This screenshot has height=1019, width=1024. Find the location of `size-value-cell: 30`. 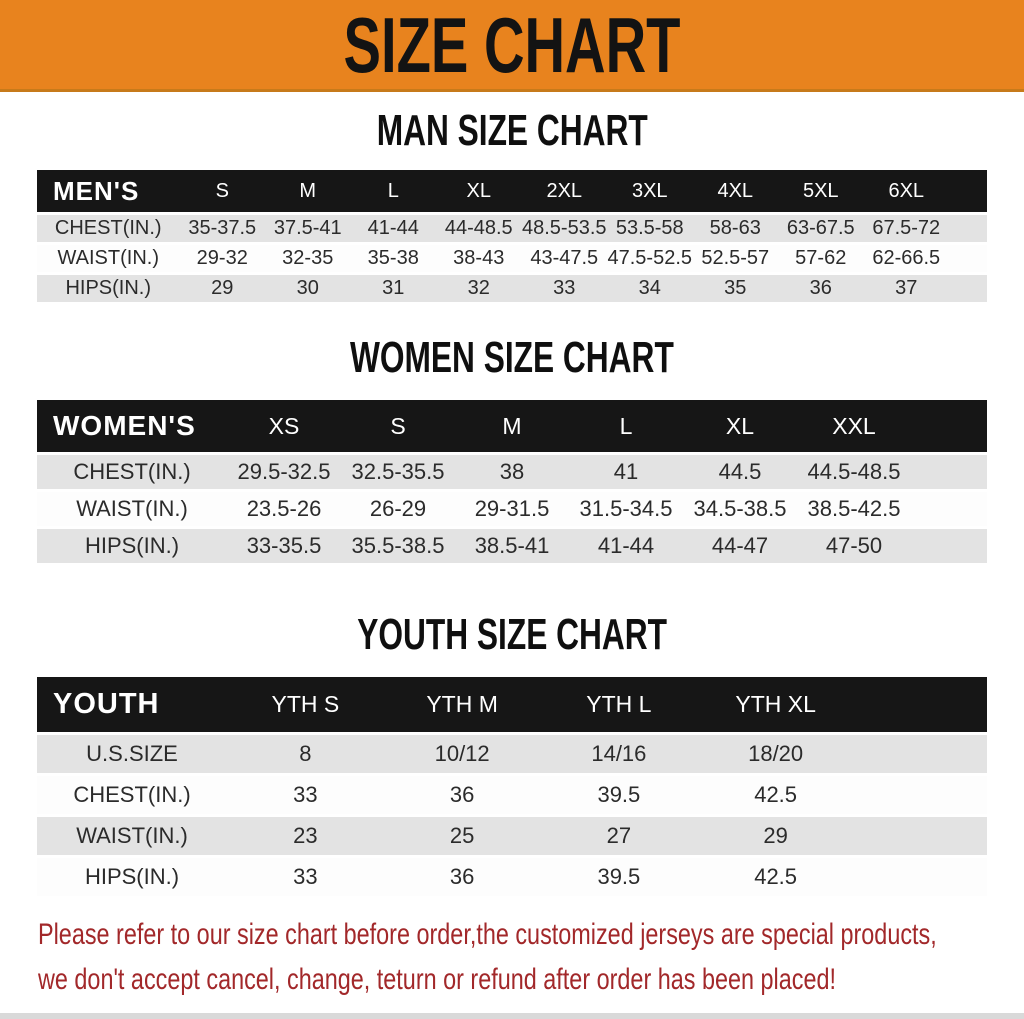

size-value-cell: 30 is located at coordinates (308, 288).